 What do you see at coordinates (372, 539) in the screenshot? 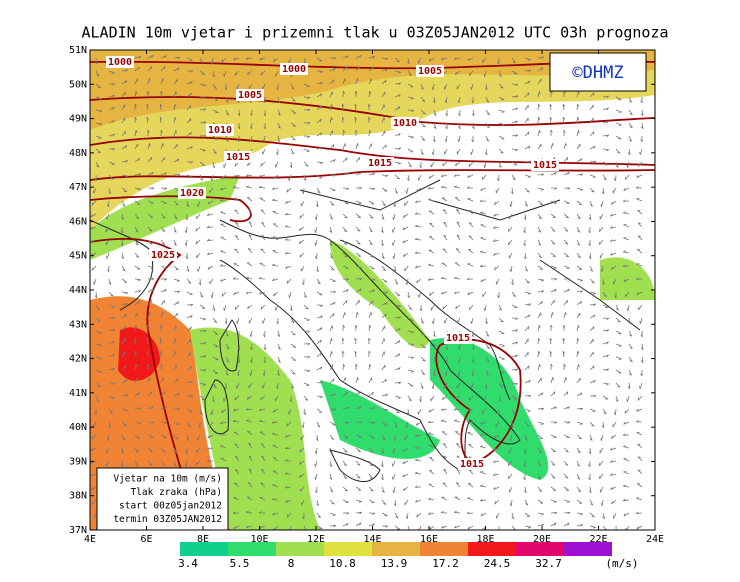
I see `lon-label: 14E` at bounding box center [372, 539].